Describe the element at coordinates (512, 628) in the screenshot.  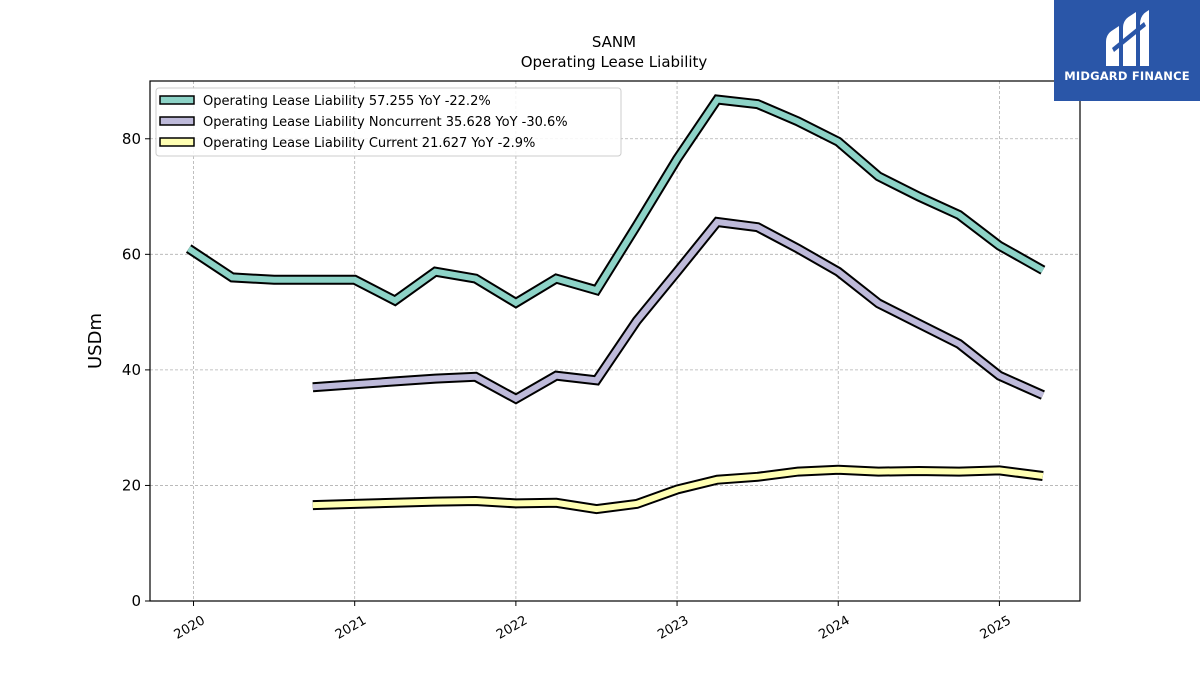
I see `x-tick-label: 2022` at that location.